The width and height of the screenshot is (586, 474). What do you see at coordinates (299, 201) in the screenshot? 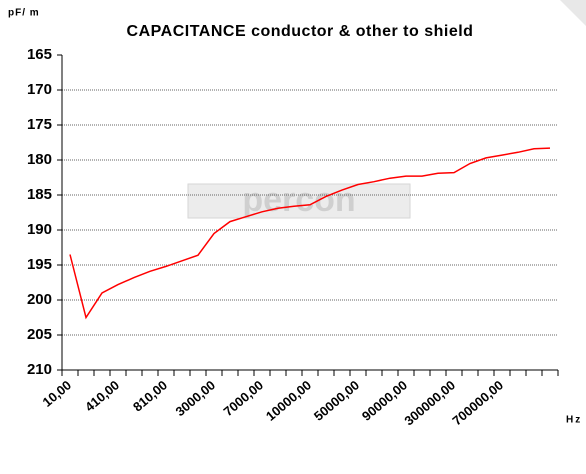
I see `watermark-box` at bounding box center [299, 201].